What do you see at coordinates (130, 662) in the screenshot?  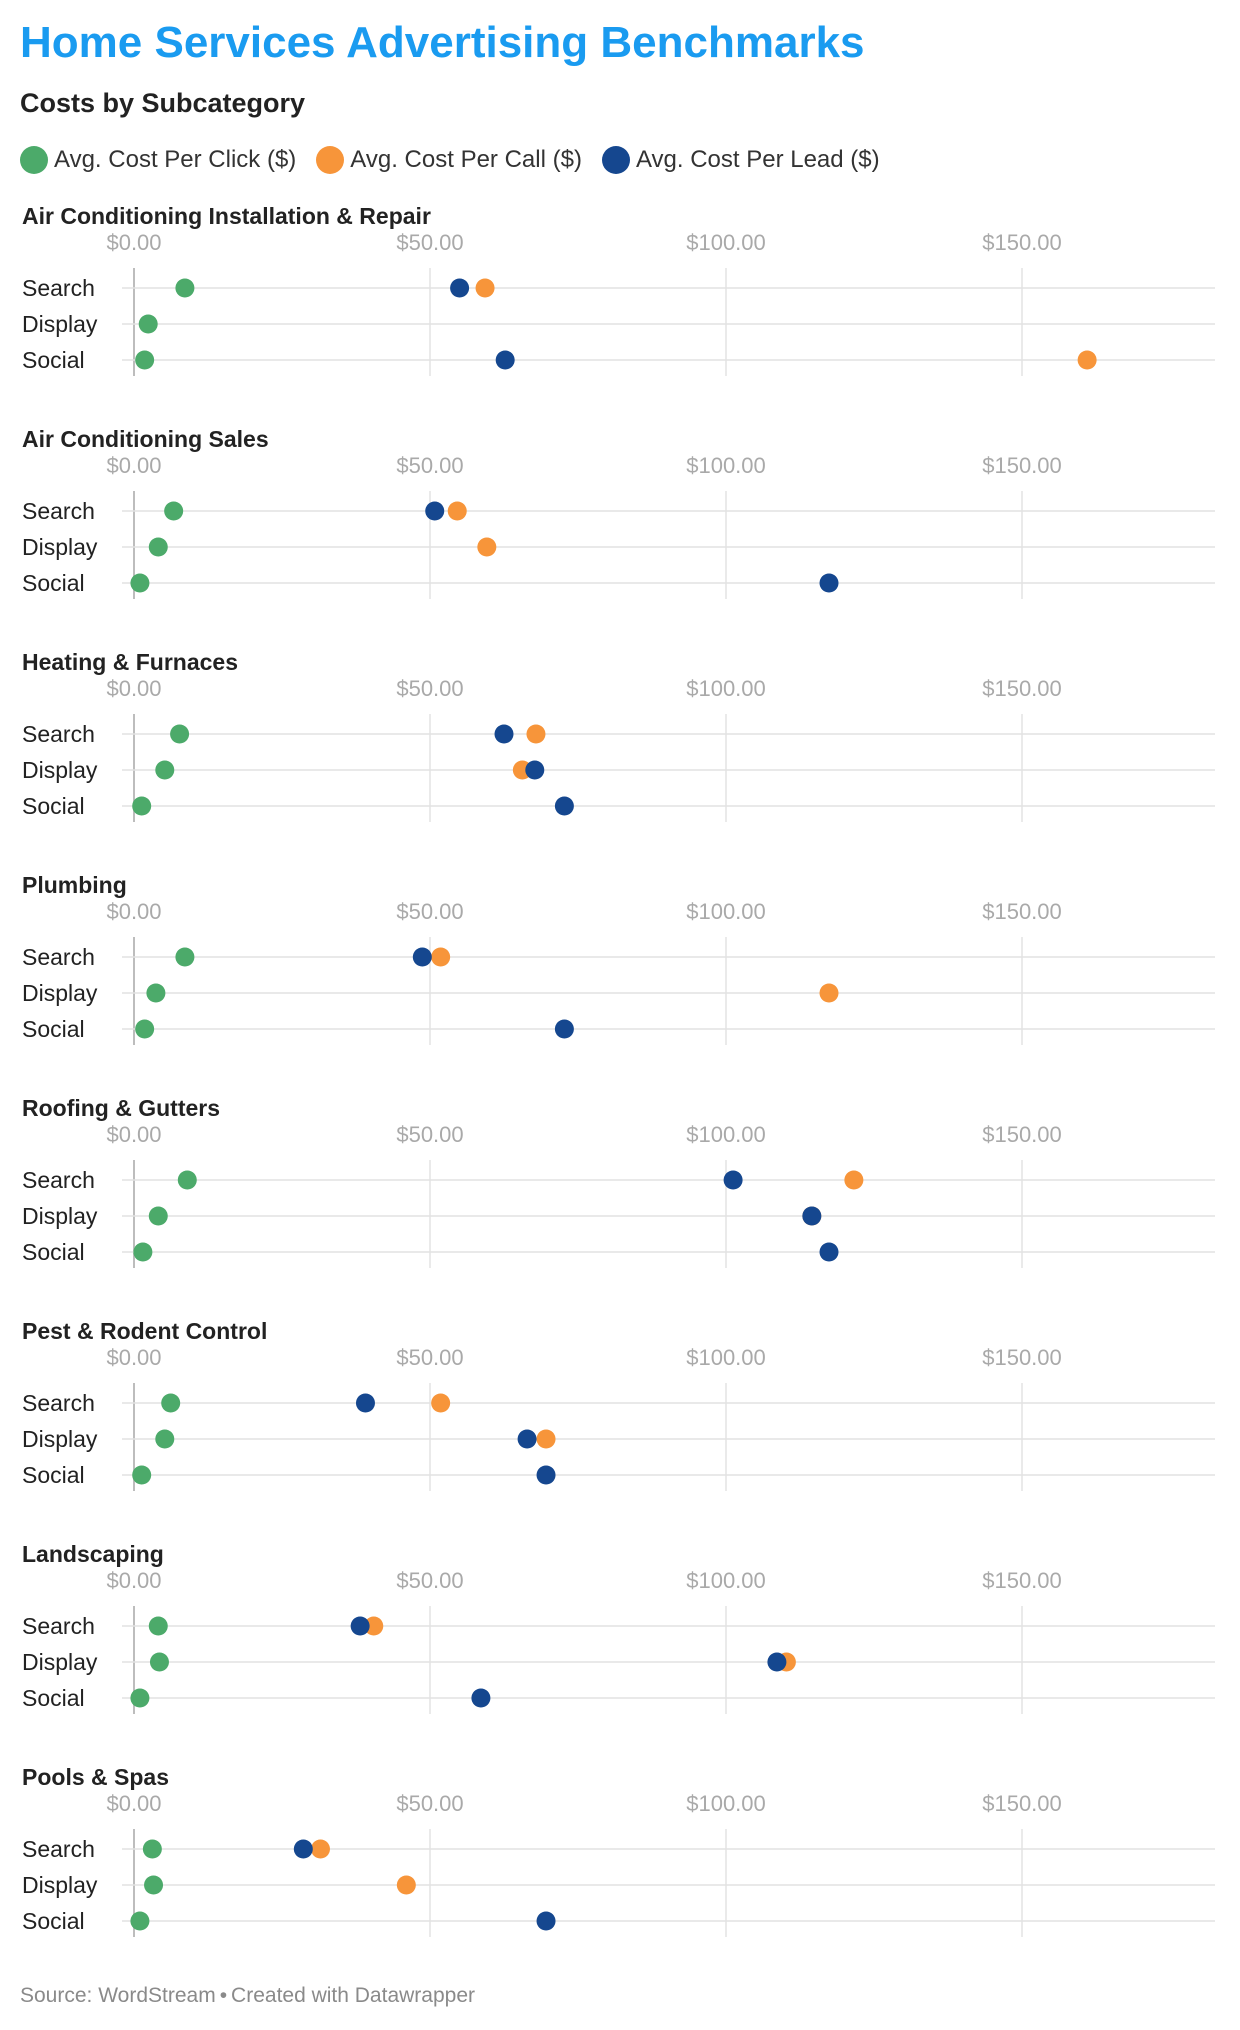 I see `panel-title: Heating & Furnaces` at bounding box center [130, 662].